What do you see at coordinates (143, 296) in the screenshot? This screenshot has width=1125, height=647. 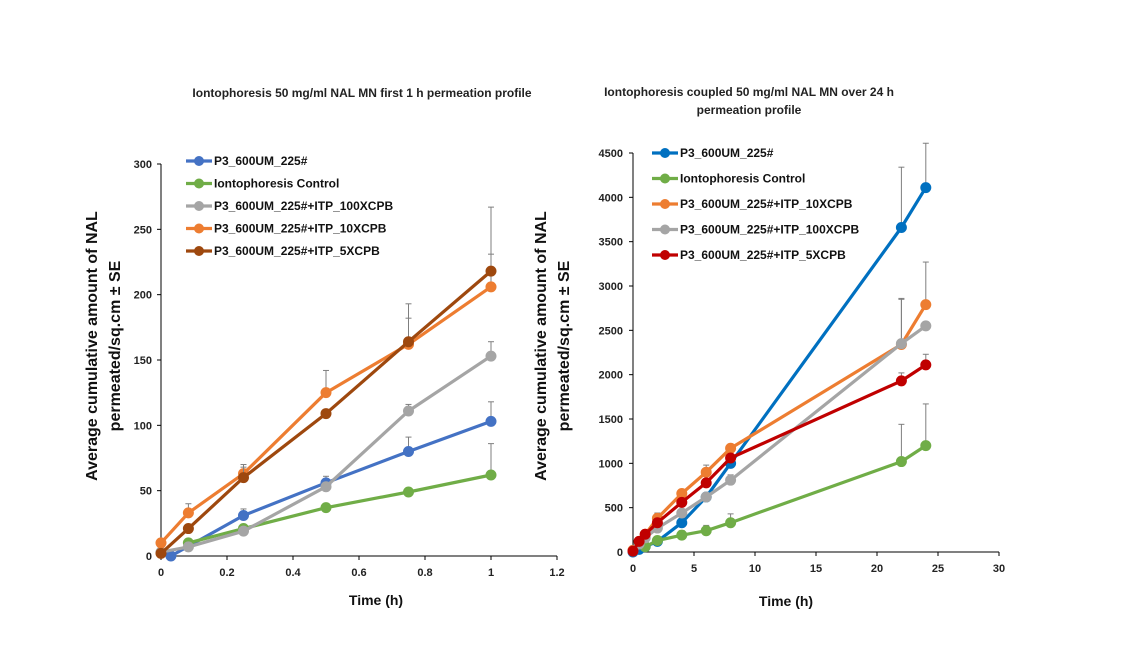 I see `y-tick-label: 200` at bounding box center [143, 296].